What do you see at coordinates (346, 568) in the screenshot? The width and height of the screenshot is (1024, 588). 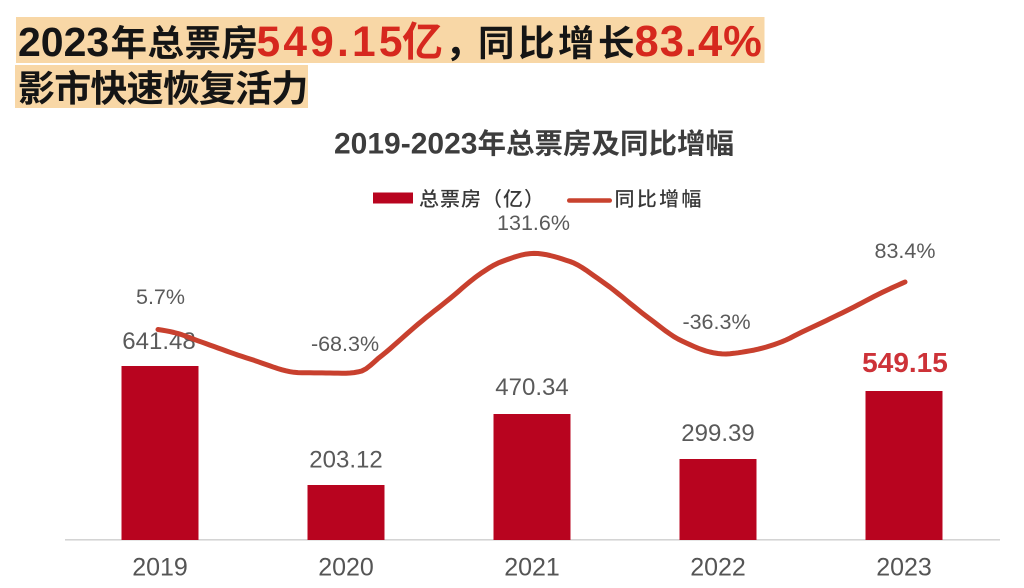 I see `svg-text: 2020` at bounding box center [346, 568].